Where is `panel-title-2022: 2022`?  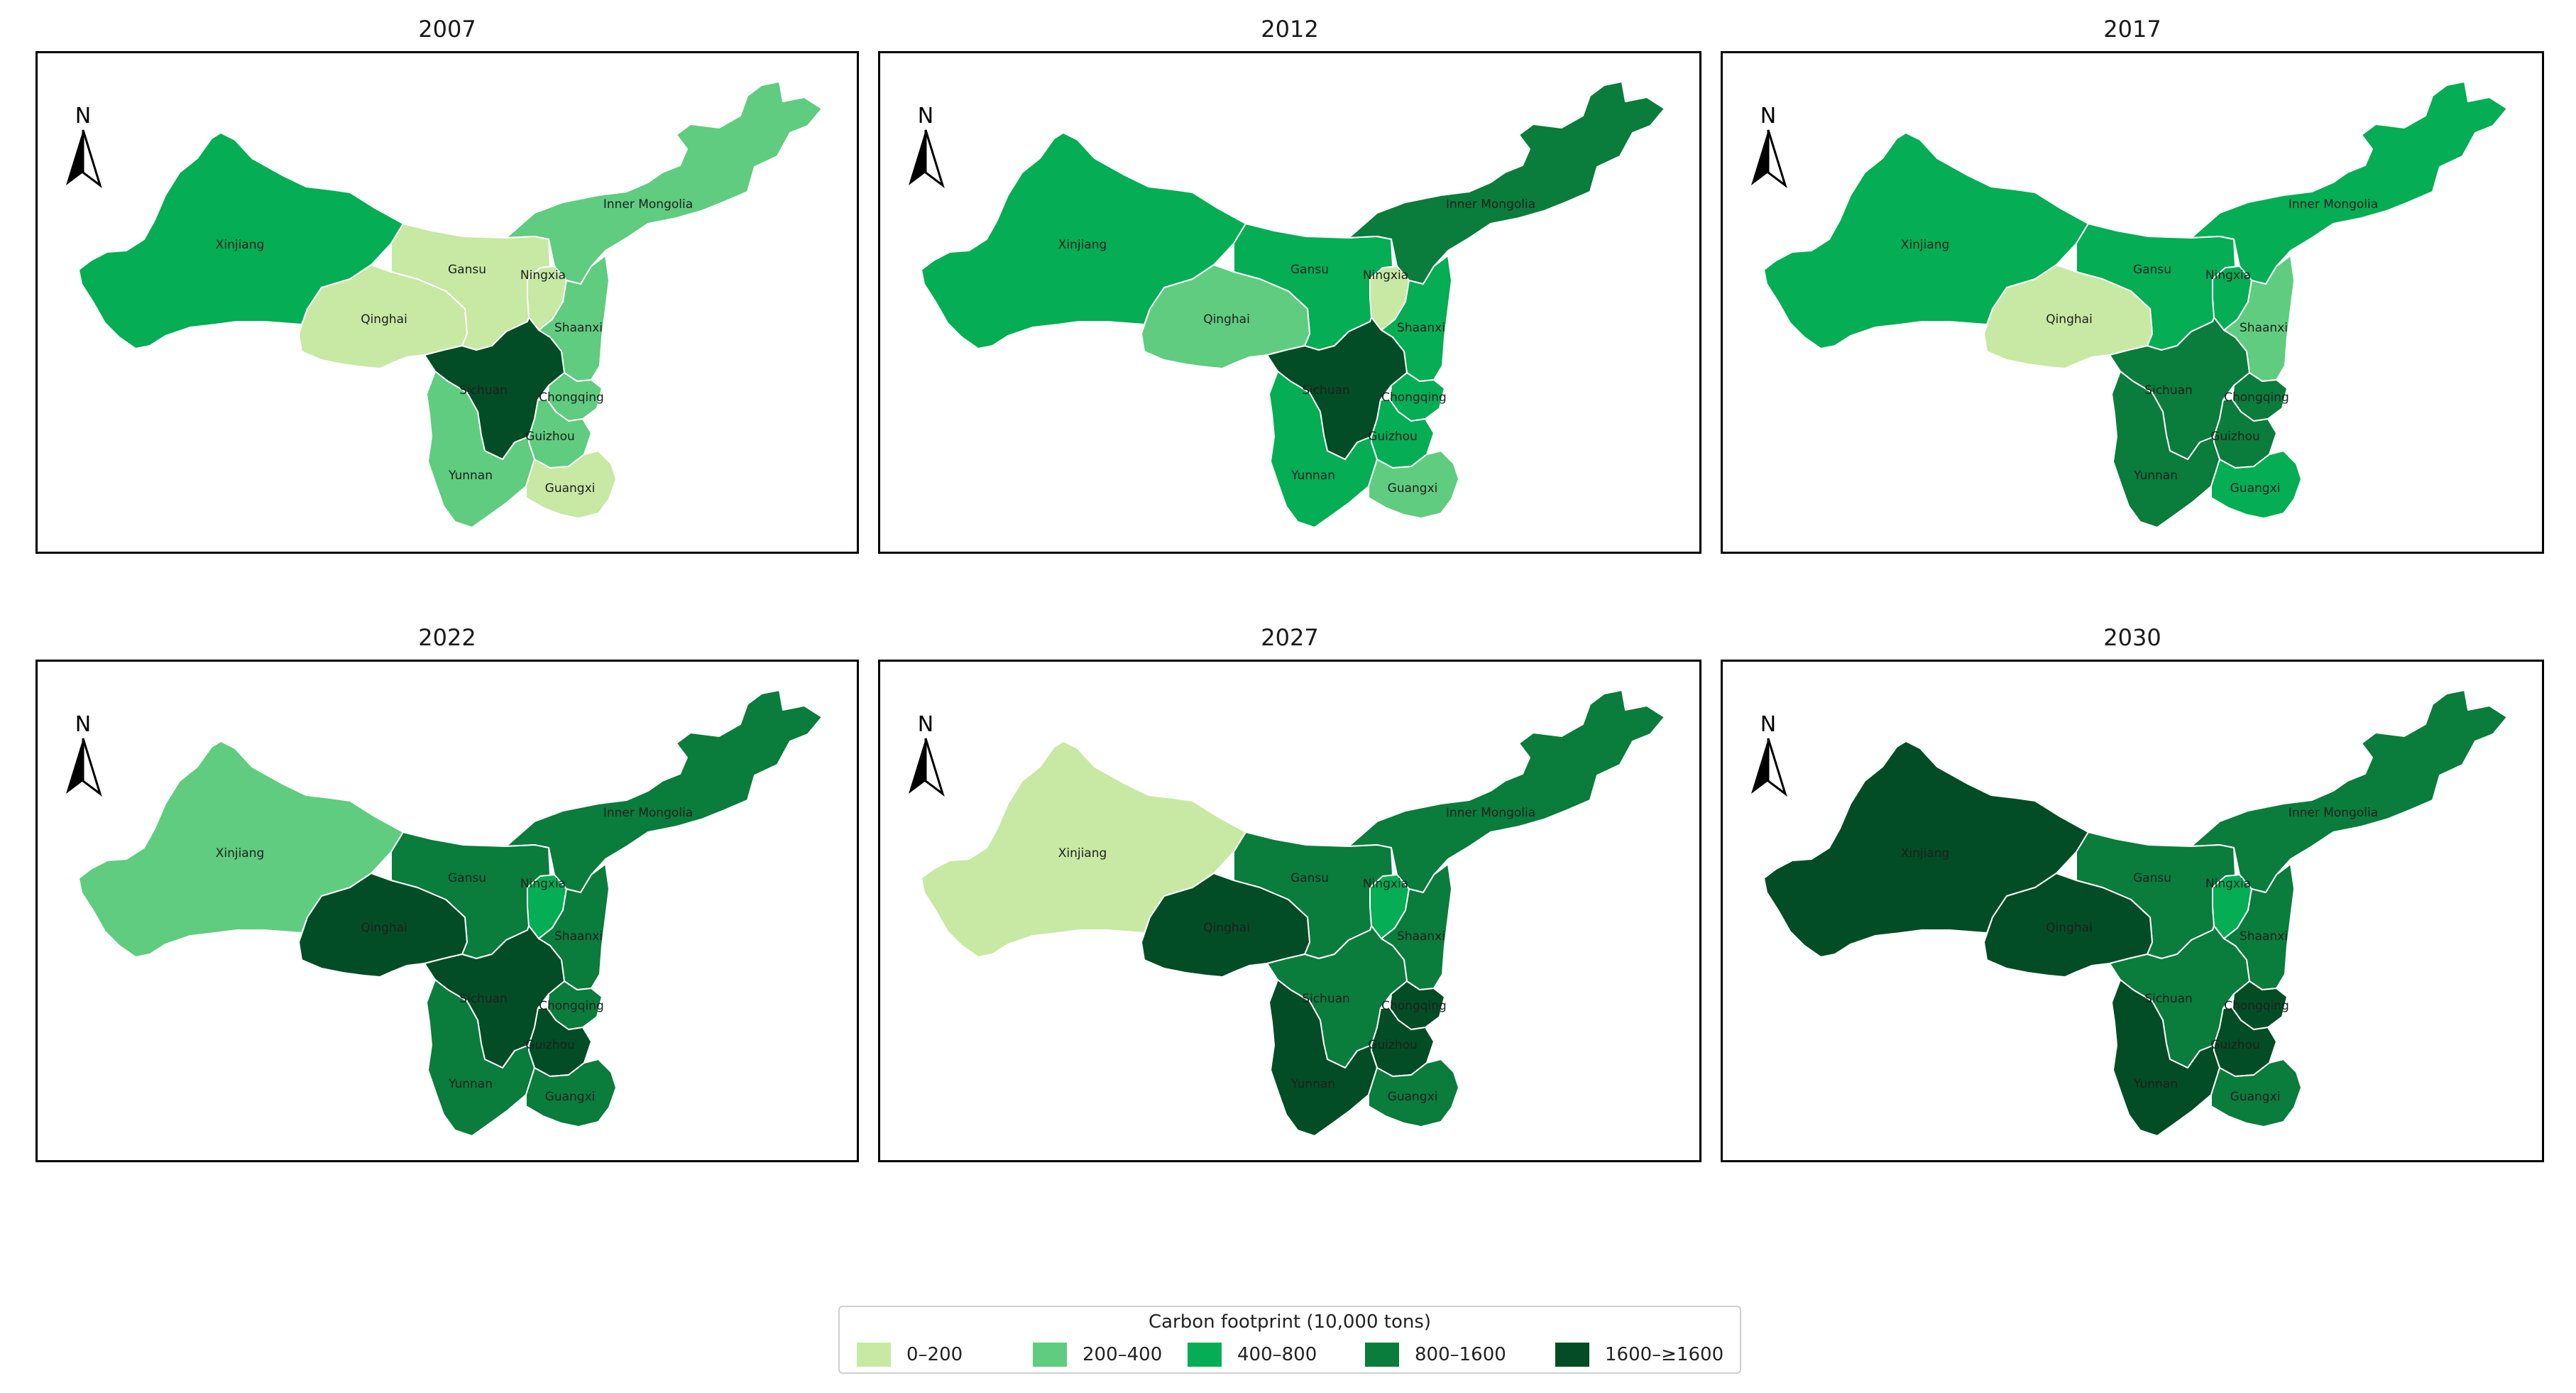 panel-title-2022: 2022 is located at coordinates (447, 637).